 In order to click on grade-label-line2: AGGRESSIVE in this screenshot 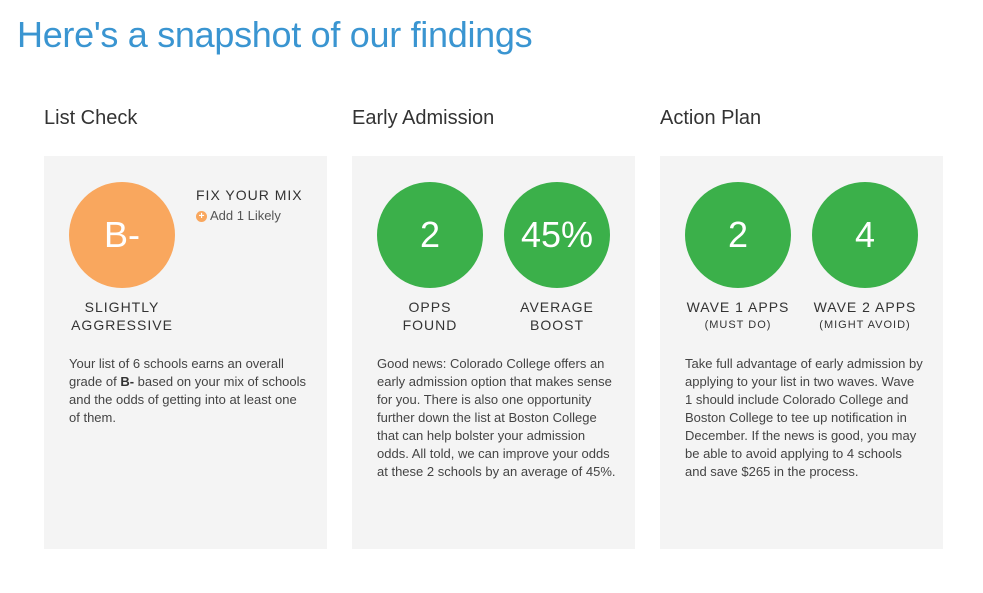, I will do `click(122, 325)`.